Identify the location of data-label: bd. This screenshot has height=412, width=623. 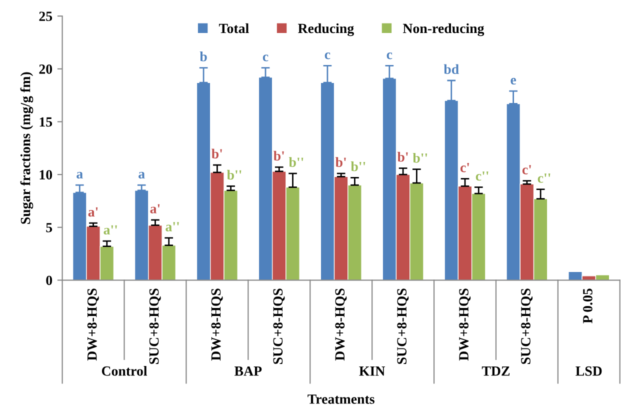
(451, 69).